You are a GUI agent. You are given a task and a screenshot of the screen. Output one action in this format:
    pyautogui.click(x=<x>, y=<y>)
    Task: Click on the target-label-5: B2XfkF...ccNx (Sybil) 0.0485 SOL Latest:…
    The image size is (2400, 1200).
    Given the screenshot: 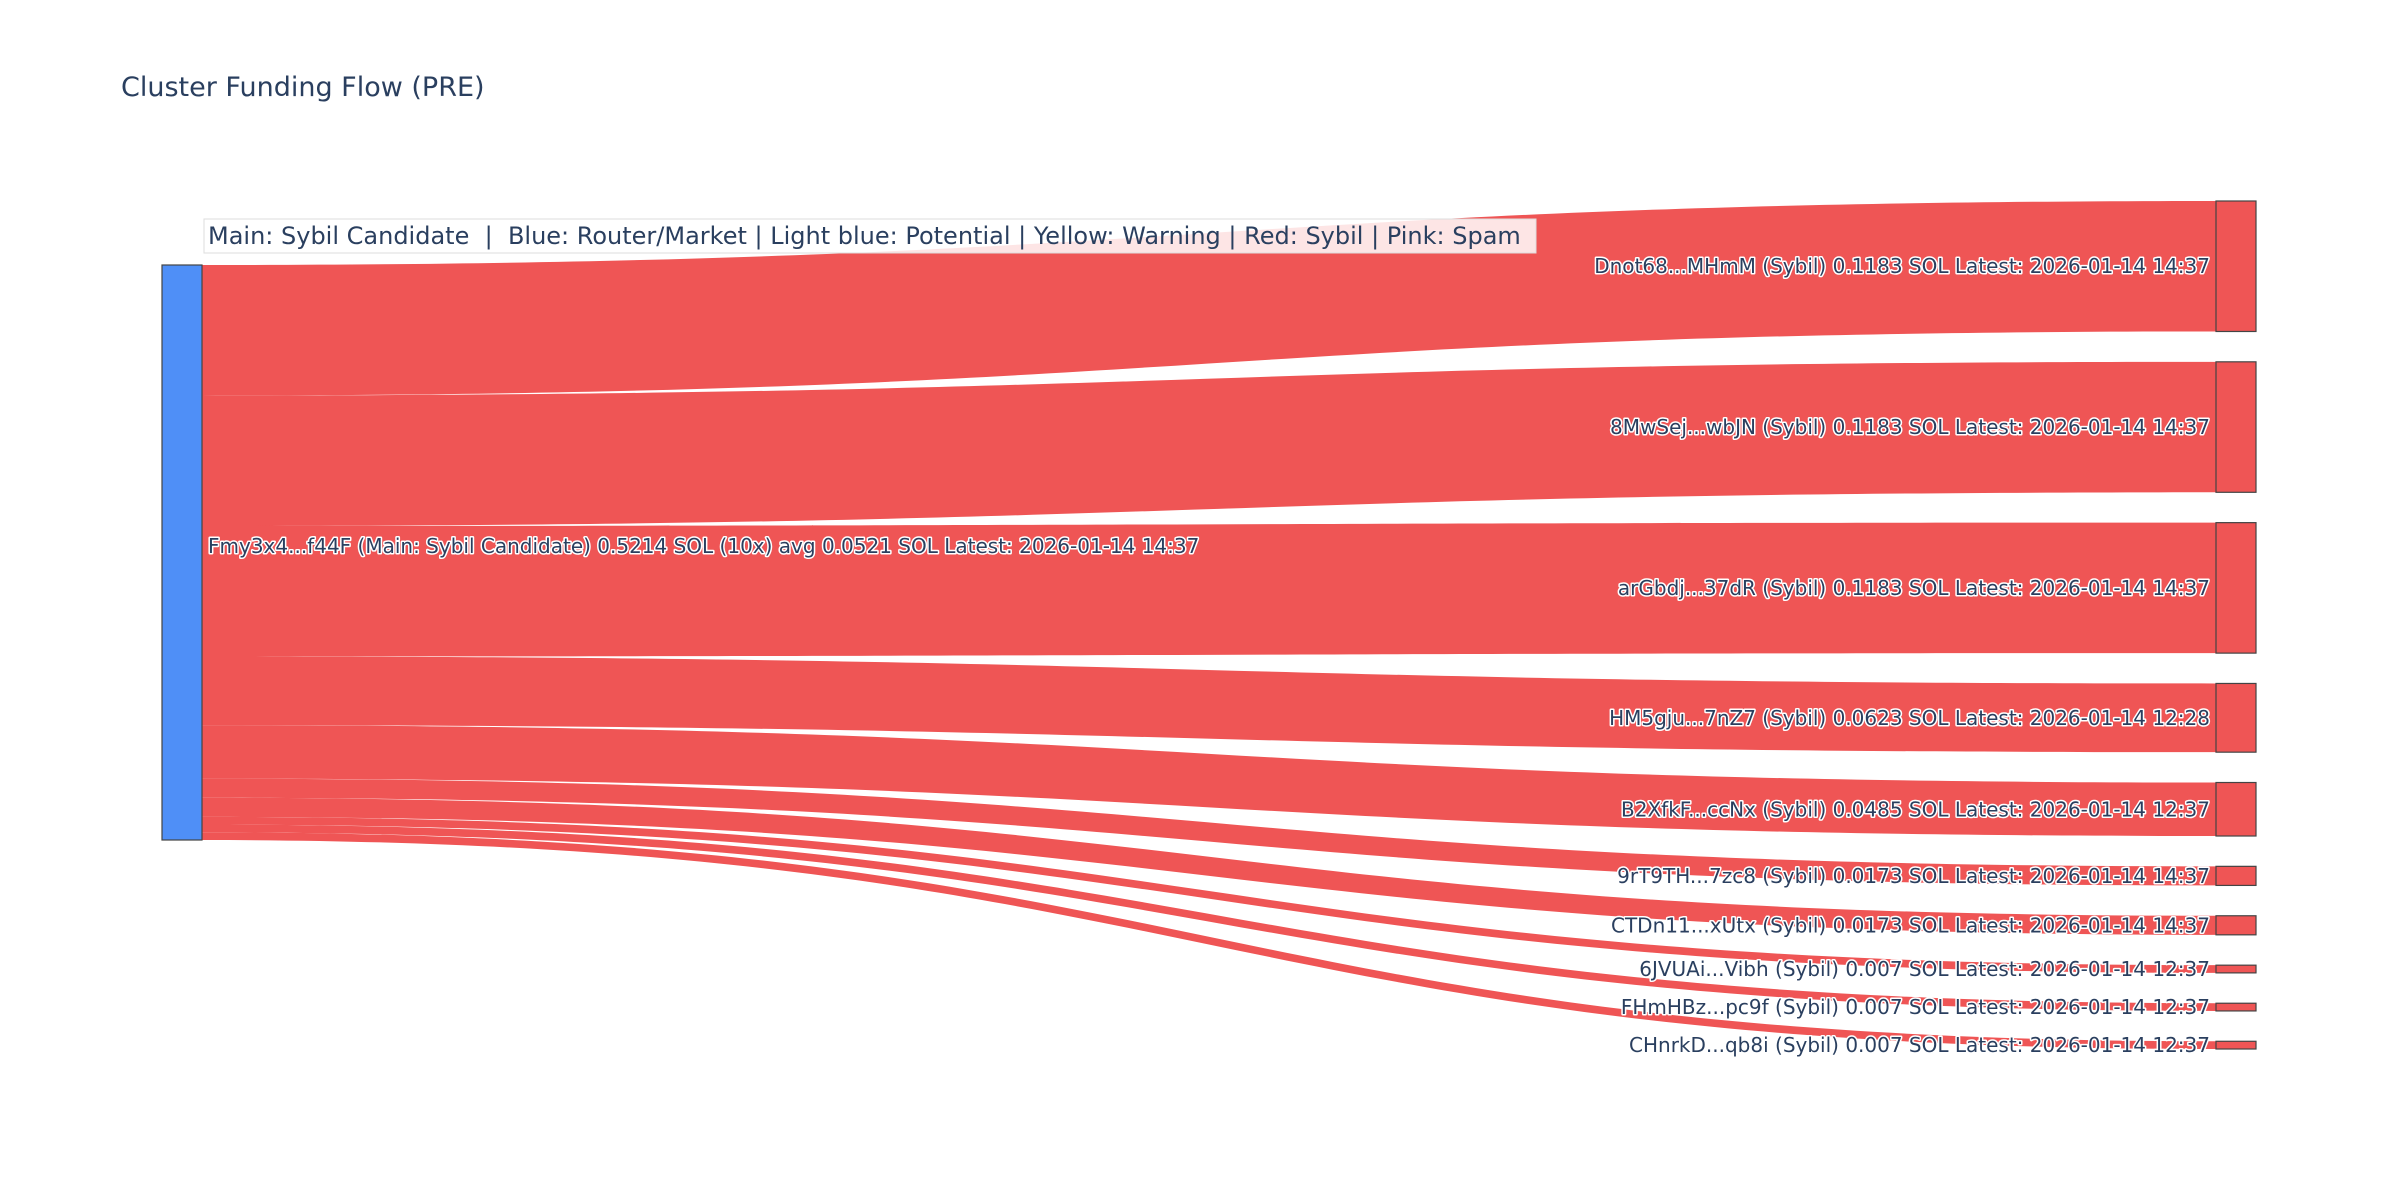 What is the action you would take?
    pyautogui.click(x=1915, y=809)
    